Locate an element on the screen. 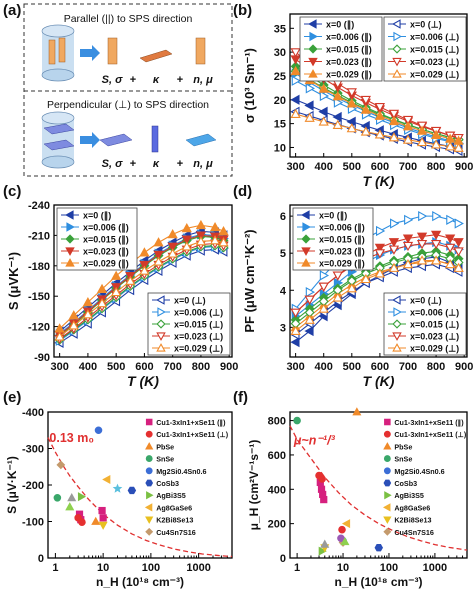 This screenshot has height=590, width=474. legend-entry: x=0.023 (∥) is located at coordinates (106, 252).